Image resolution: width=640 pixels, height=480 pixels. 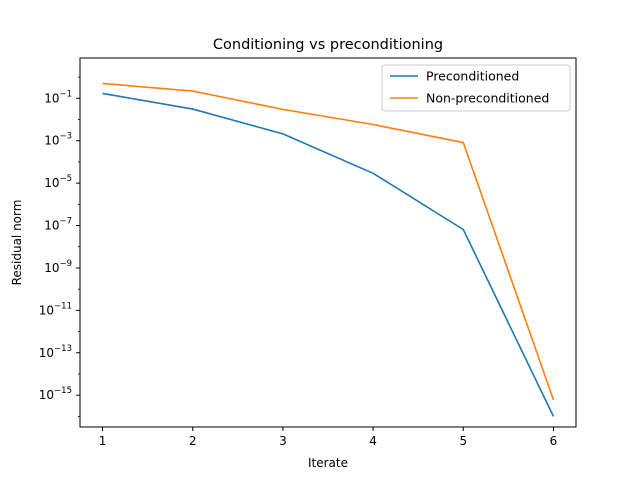 What do you see at coordinates (58, 140) in the screenshot?
I see `y-tick-label: 10⁻³` at bounding box center [58, 140].